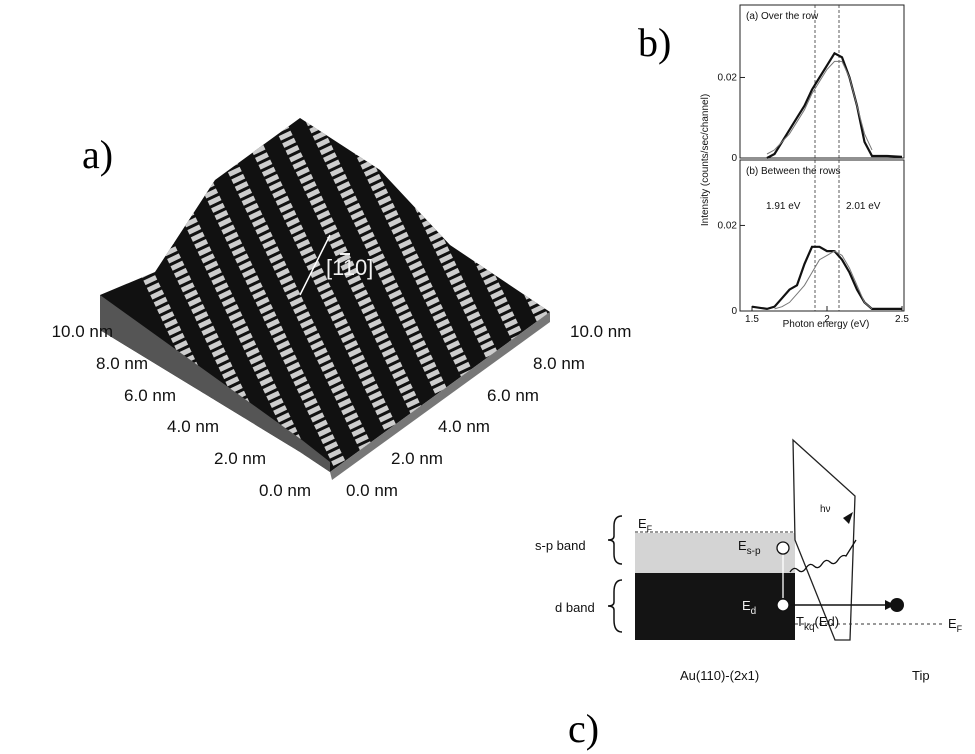 Image resolution: width=975 pixels, height=754 pixels. Describe the element at coordinates (817, 623) in the screenshot. I see `tunnel-label: Tkq(Ed)` at that location.